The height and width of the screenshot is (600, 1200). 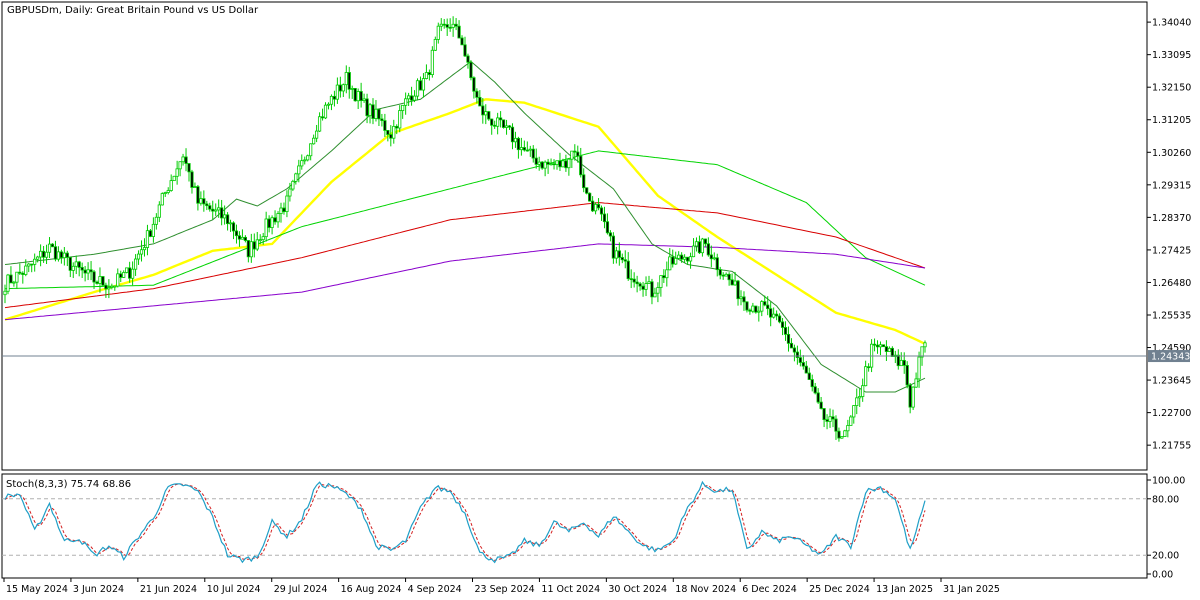 What do you see at coordinates (1171, 23) in the screenshot?
I see `price-tick-label: 1.34040` at bounding box center [1171, 23].